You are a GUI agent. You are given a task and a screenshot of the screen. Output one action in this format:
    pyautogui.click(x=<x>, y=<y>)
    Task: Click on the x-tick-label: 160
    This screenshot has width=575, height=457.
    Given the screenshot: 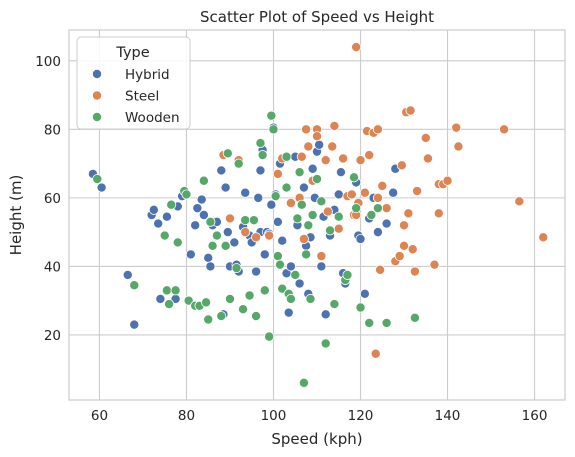 What is the action you would take?
    pyautogui.click(x=535, y=416)
    